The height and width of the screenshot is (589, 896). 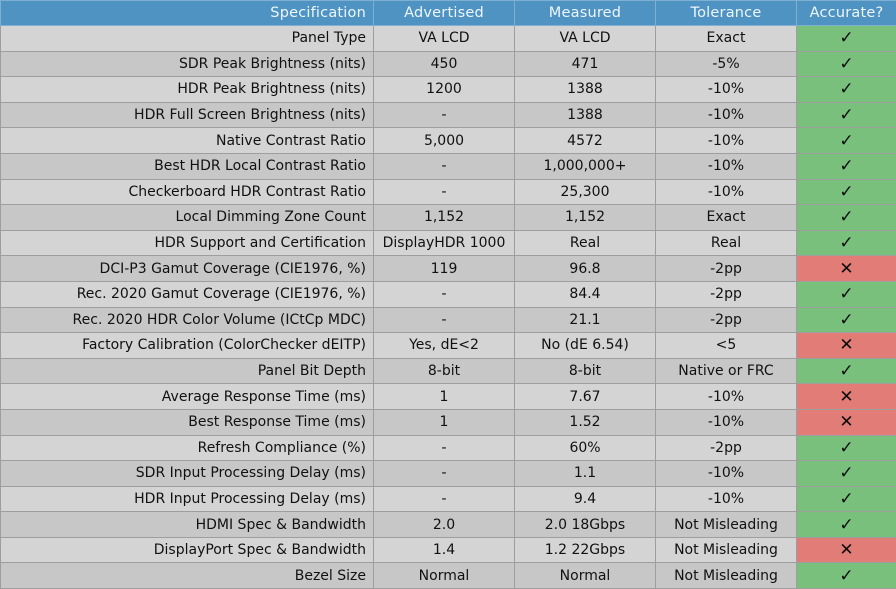 What do you see at coordinates (187, 90) in the screenshot?
I see `cell-specification: HDR Peak Brightness (nits)` at bounding box center [187, 90].